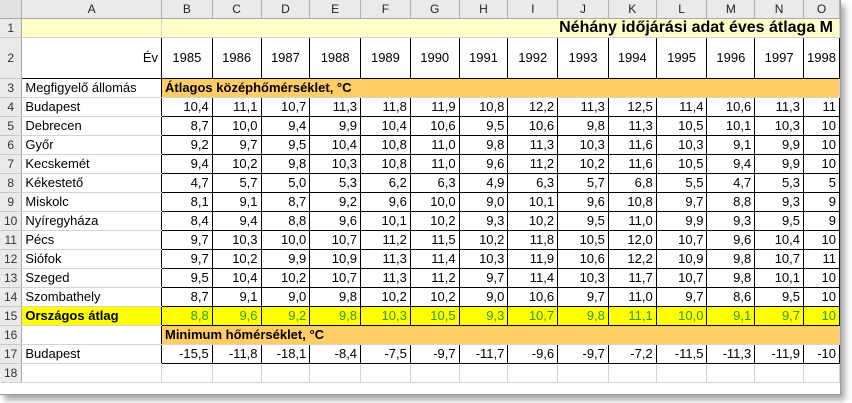 Image resolution: width=852 pixels, height=403 pixels. I want to click on value-cell: 10,5, so click(583, 240).